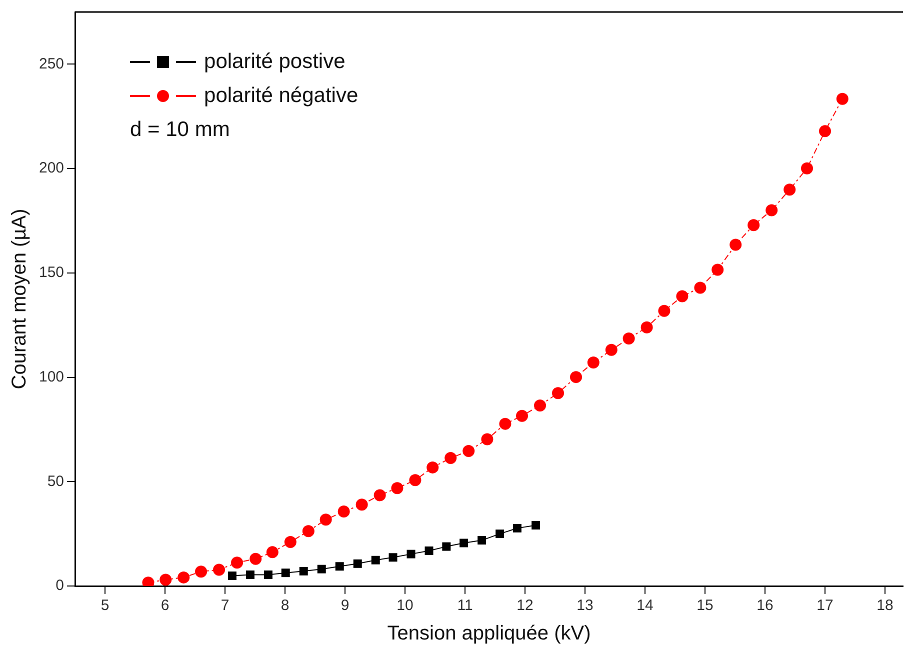 Image resolution: width=909 pixels, height=654 pixels. I want to click on x-tick-label: 6, so click(165, 605).